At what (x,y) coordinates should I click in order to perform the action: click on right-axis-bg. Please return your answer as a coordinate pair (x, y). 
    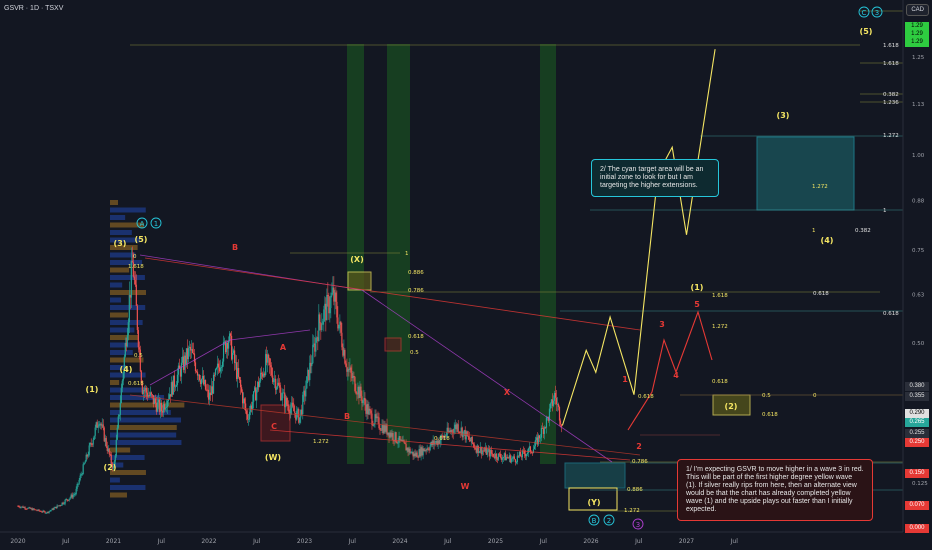
    Looking at the image, I should click on (917, 266).